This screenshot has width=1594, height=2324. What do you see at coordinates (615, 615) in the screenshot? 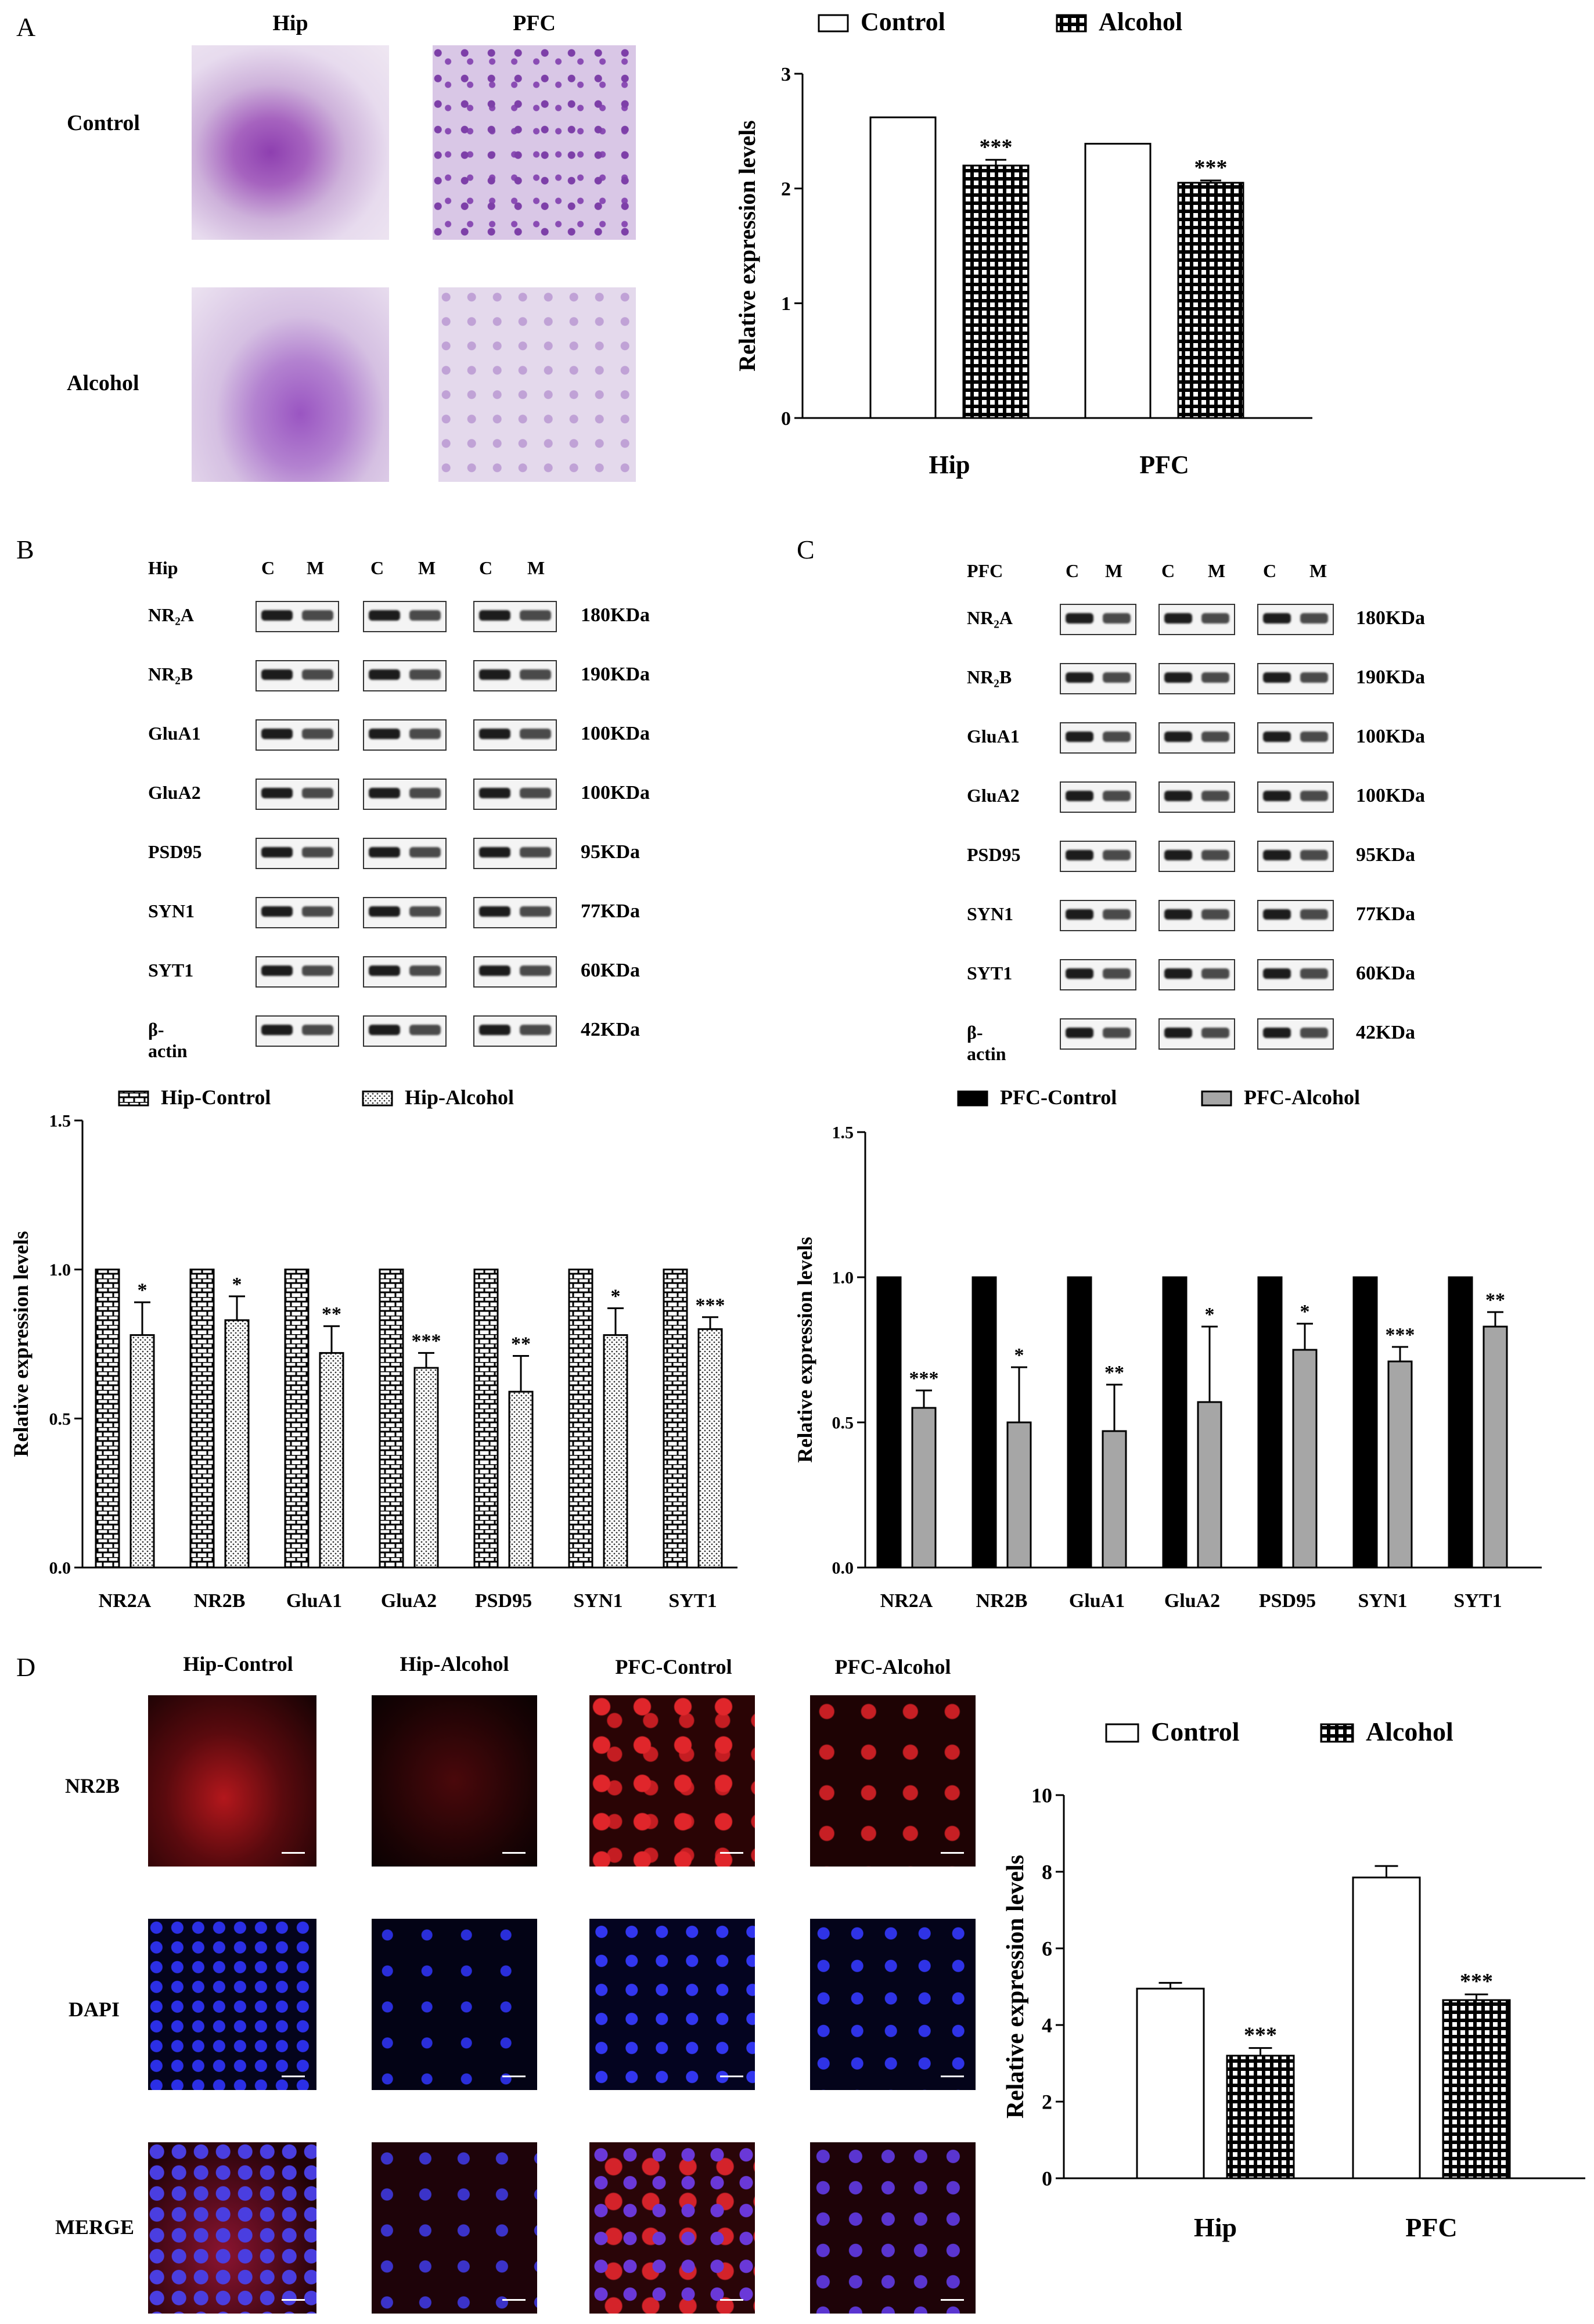
I see `blot-kda-label: 180KDa` at bounding box center [615, 615].